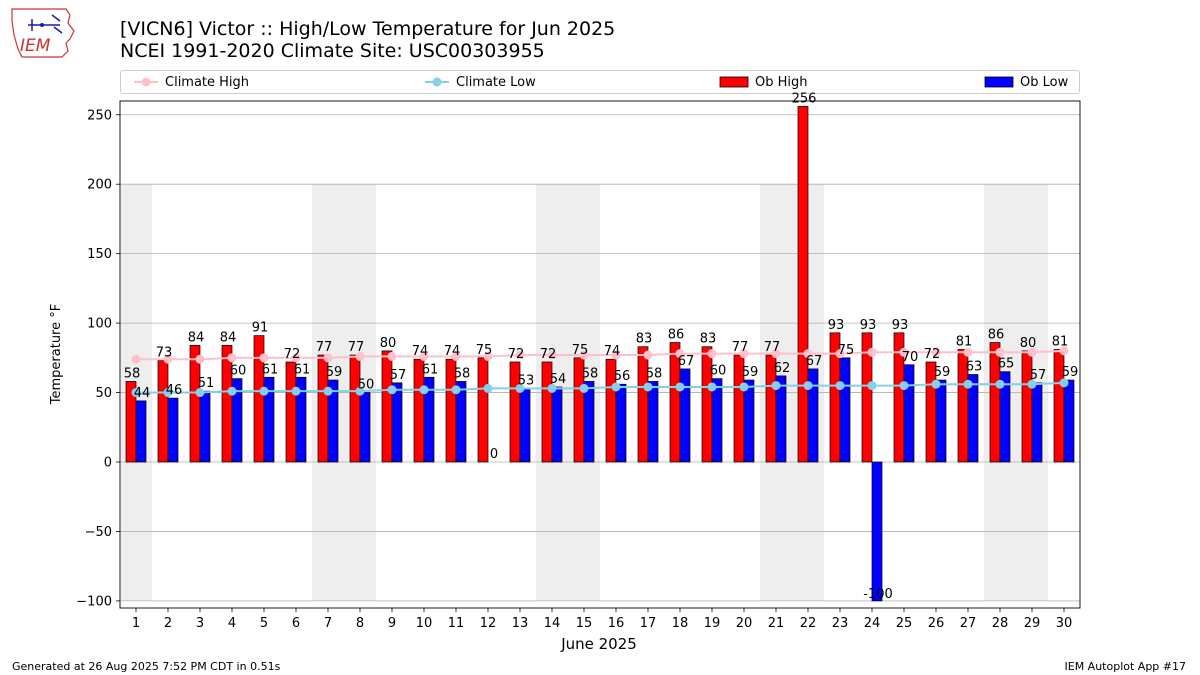  I want to click on ob-low-label: 50, so click(366, 385).